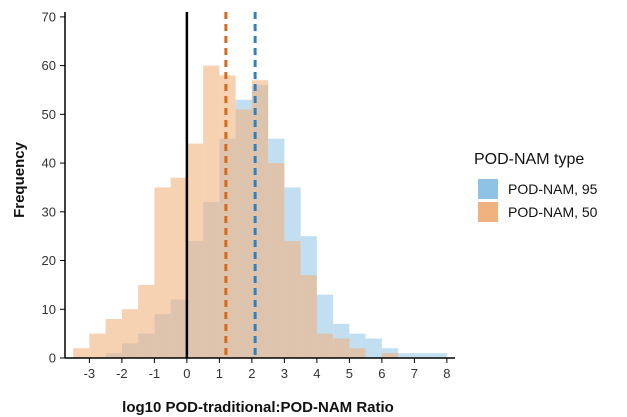  I want to click on y-tick-label: 10, so click(49, 309).